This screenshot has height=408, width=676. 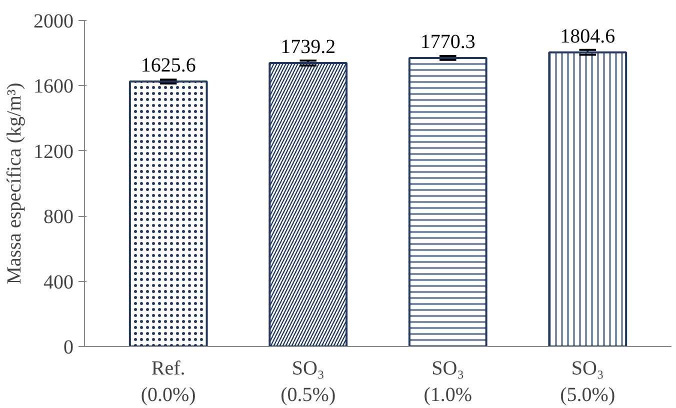 I want to click on data-label: 1770.3, so click(x=448, y=41).